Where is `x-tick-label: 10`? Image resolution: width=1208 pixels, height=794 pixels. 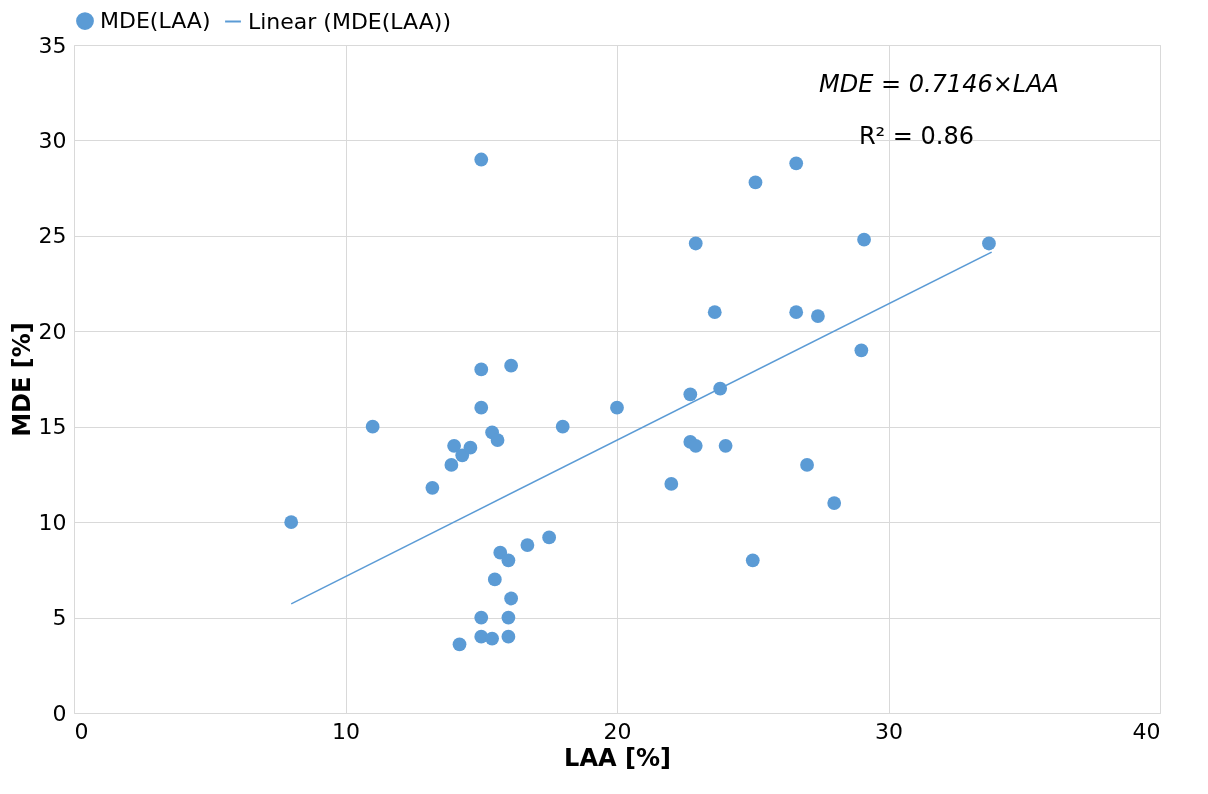 x-tick-label: 10 is located at coordinates (346, 731).